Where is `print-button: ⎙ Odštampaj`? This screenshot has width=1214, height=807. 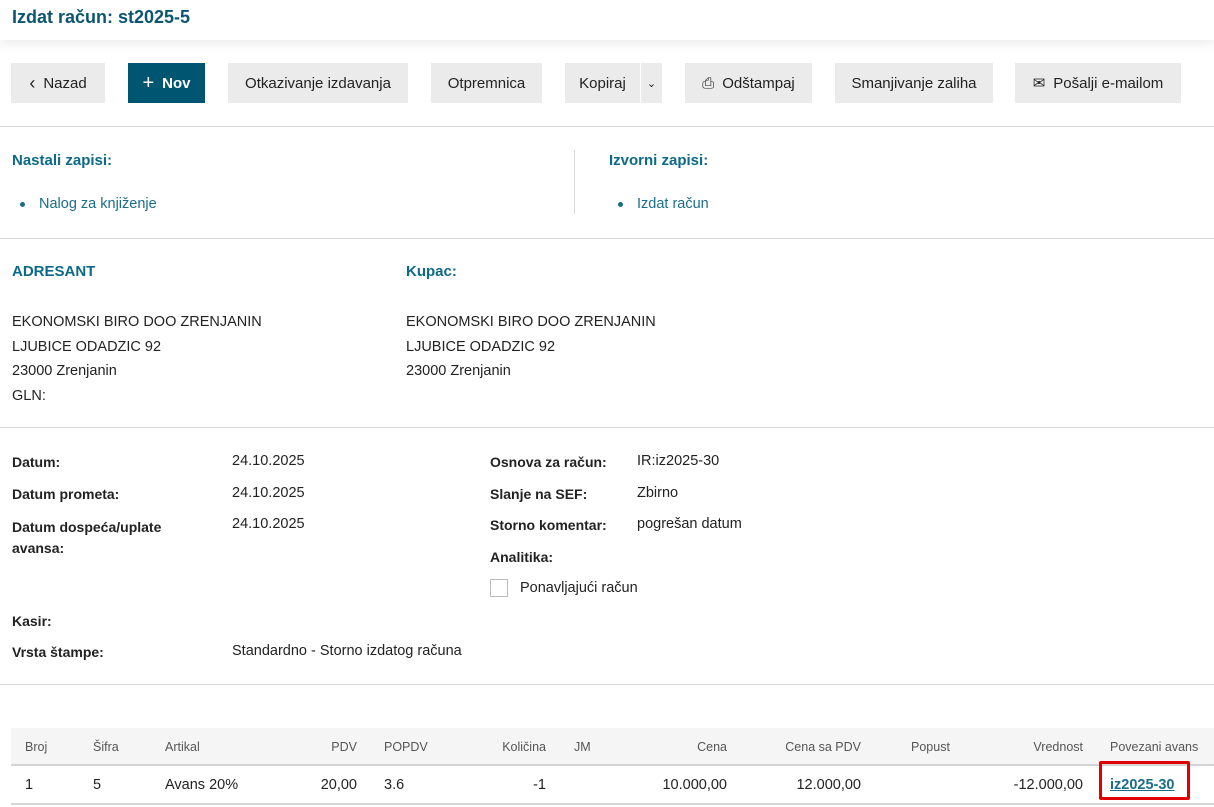
print-button: ⎙ Odštampaj is located at coordinates (748, 83).